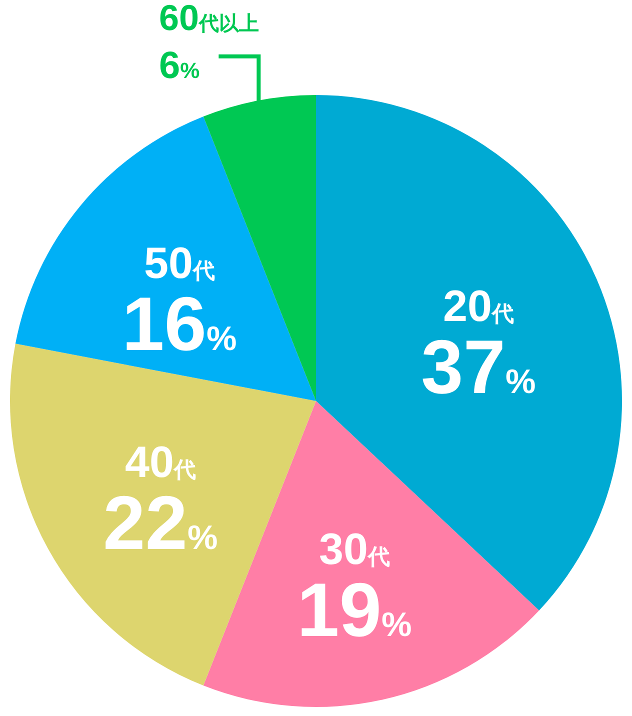  I want to click on slice-label: 60代以上, so click(209, 19).